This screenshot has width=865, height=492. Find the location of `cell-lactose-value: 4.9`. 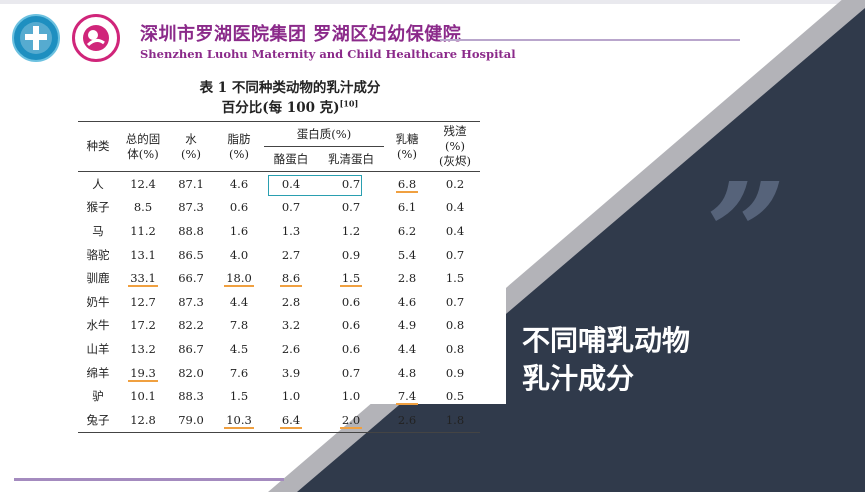

cell-lactose-value: 4.9 is located at coordinates (407, 325).